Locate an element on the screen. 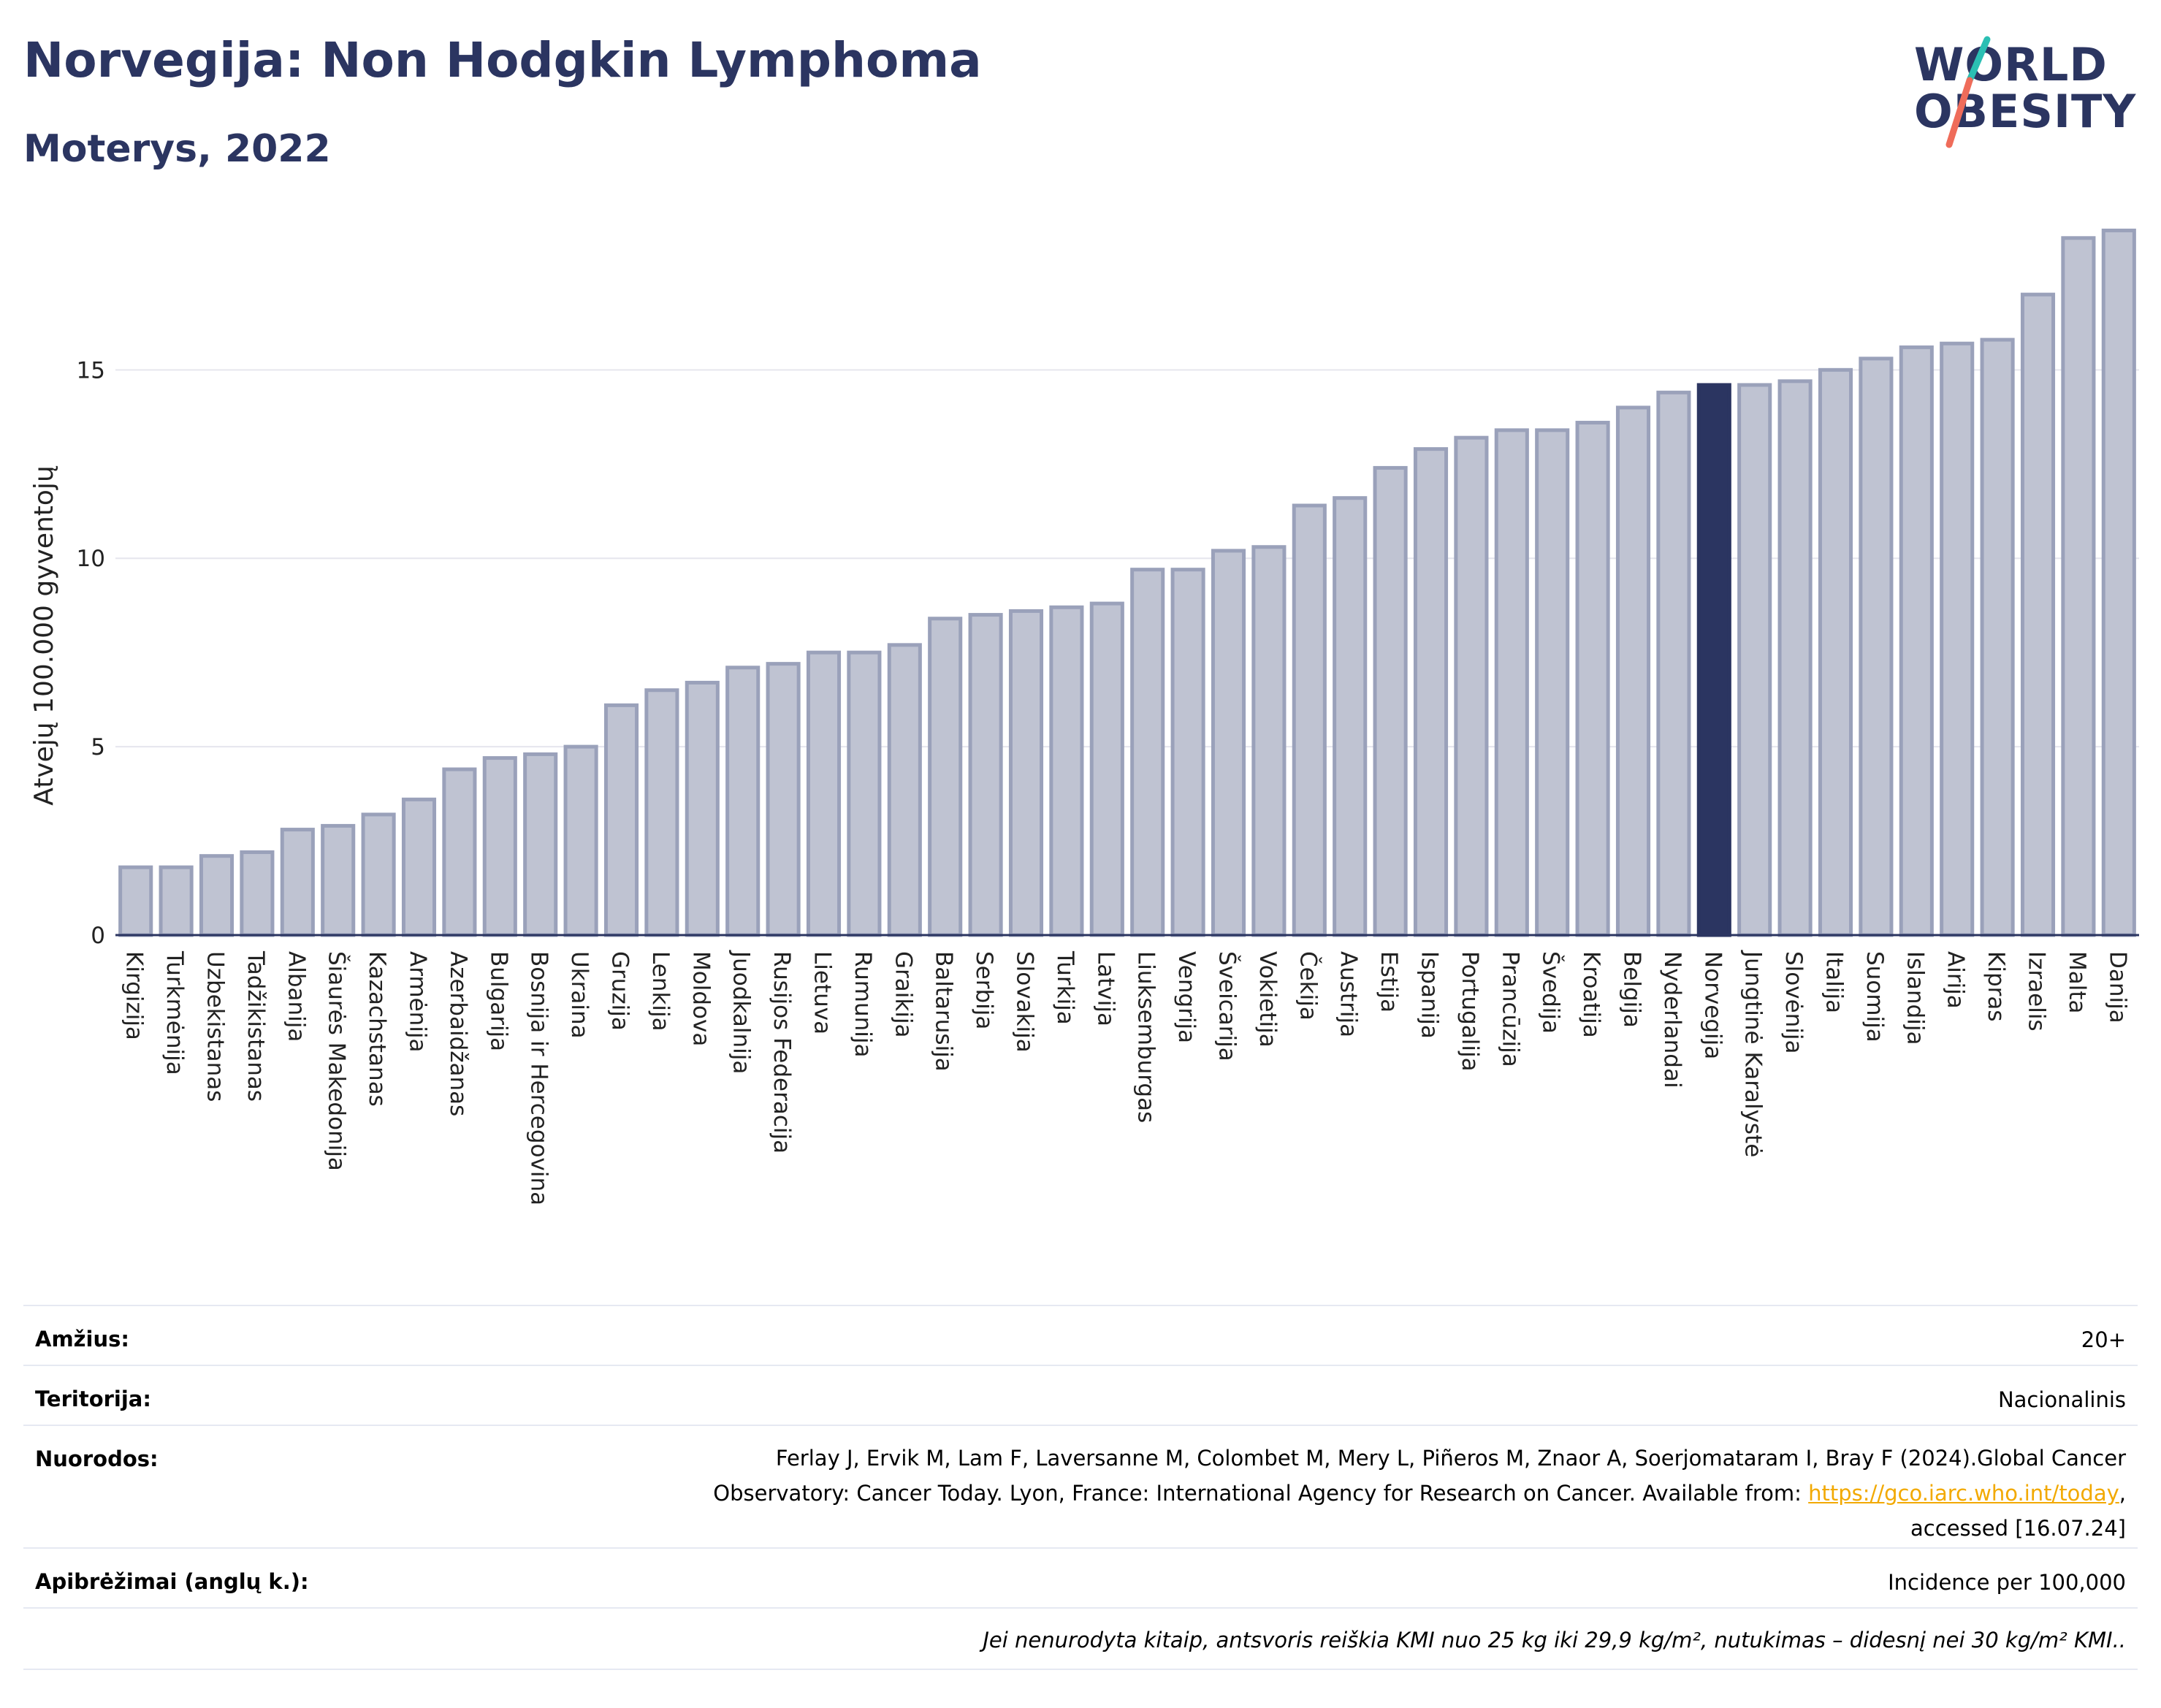 The image size is (2161, 1708). x-tick-label: Rusijos Federacija is located at coordinates (782, 1052).